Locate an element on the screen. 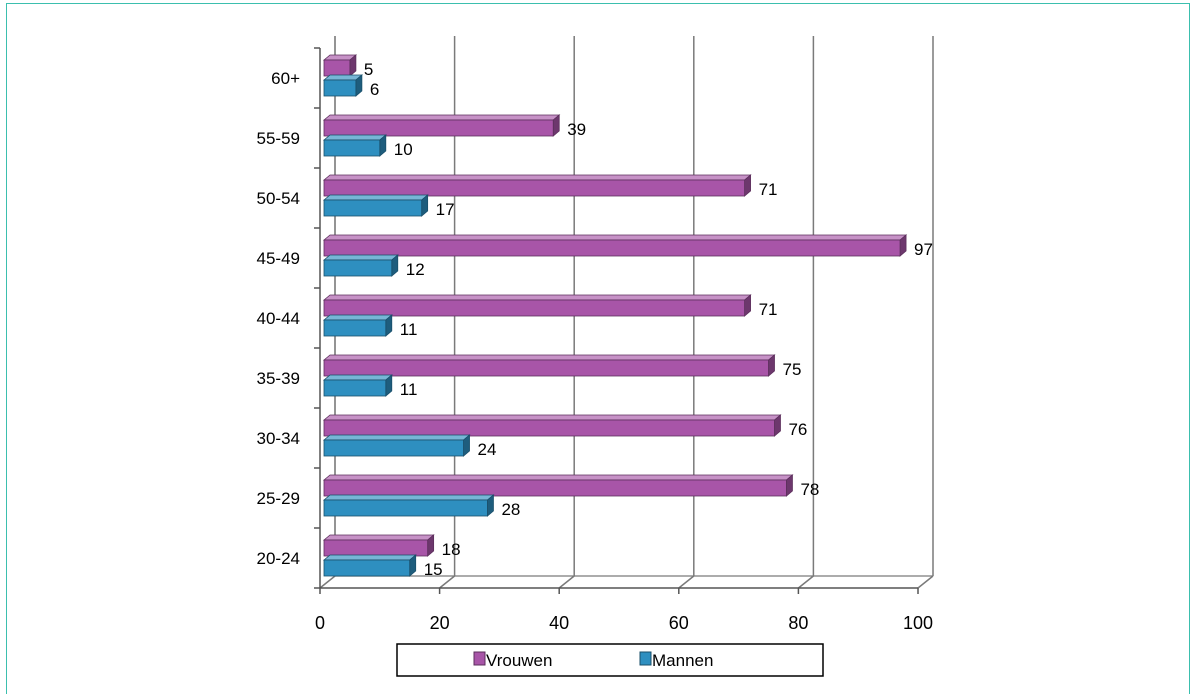  value-label: 78 is located at coordinates (809, 489).